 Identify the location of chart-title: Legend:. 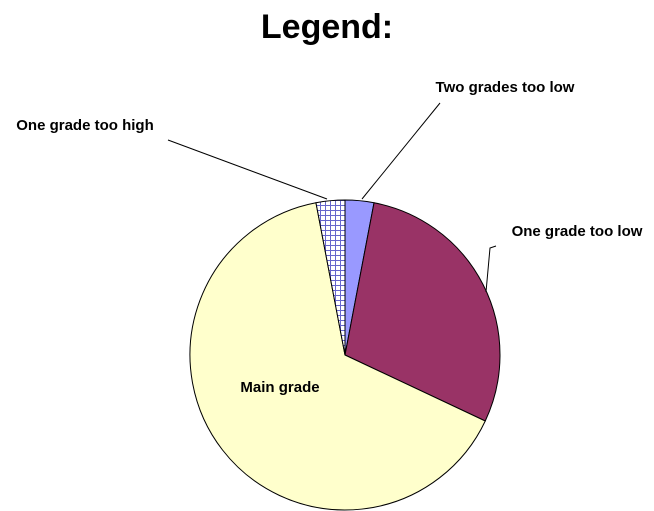
(327, 27).